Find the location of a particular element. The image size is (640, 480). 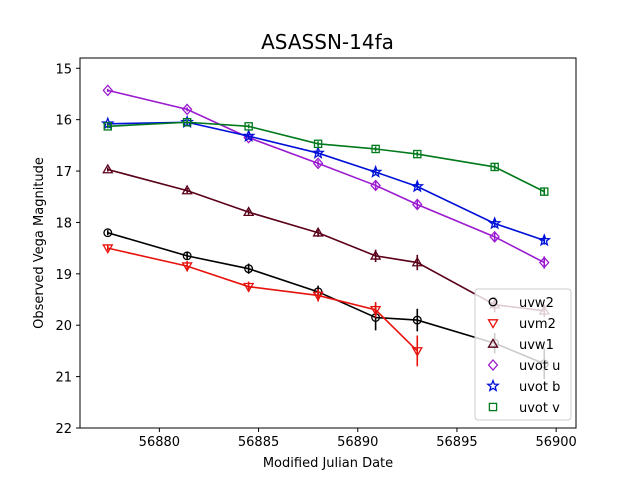

legend-item: uvot v is located at coordinates (524, 408).